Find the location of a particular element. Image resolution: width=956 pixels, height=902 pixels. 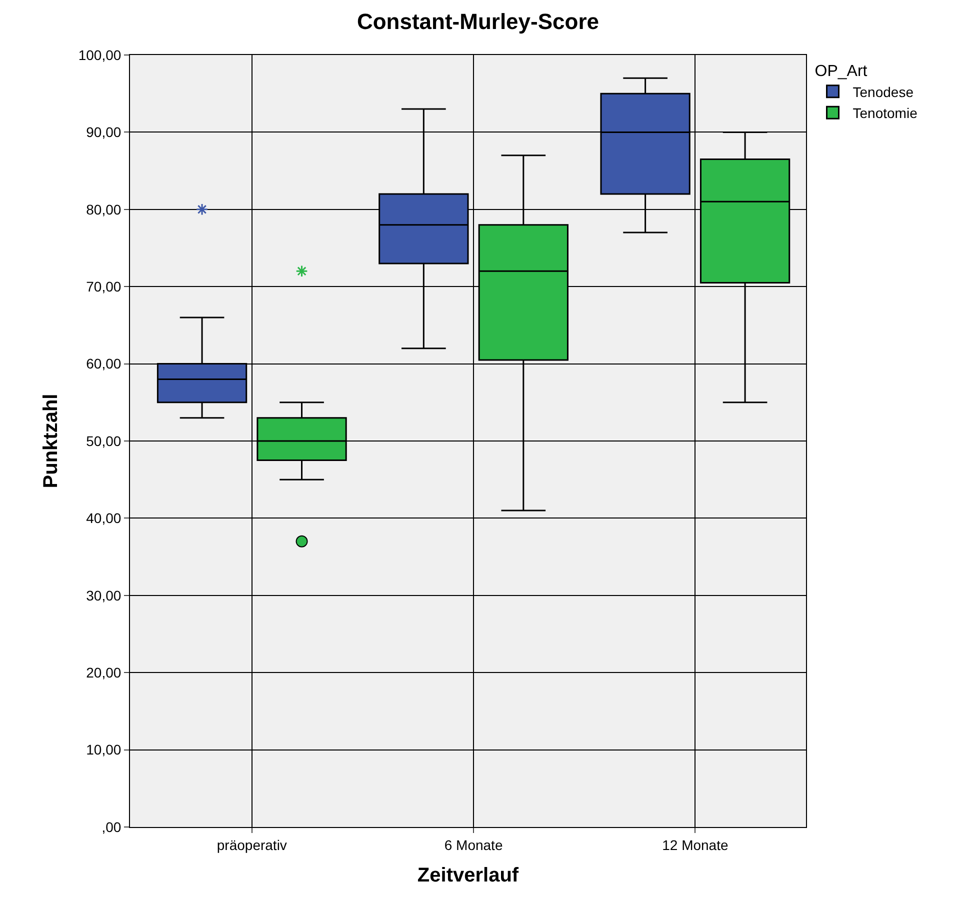

legend-label: Tenotomie is located at coordinates (885, 113).